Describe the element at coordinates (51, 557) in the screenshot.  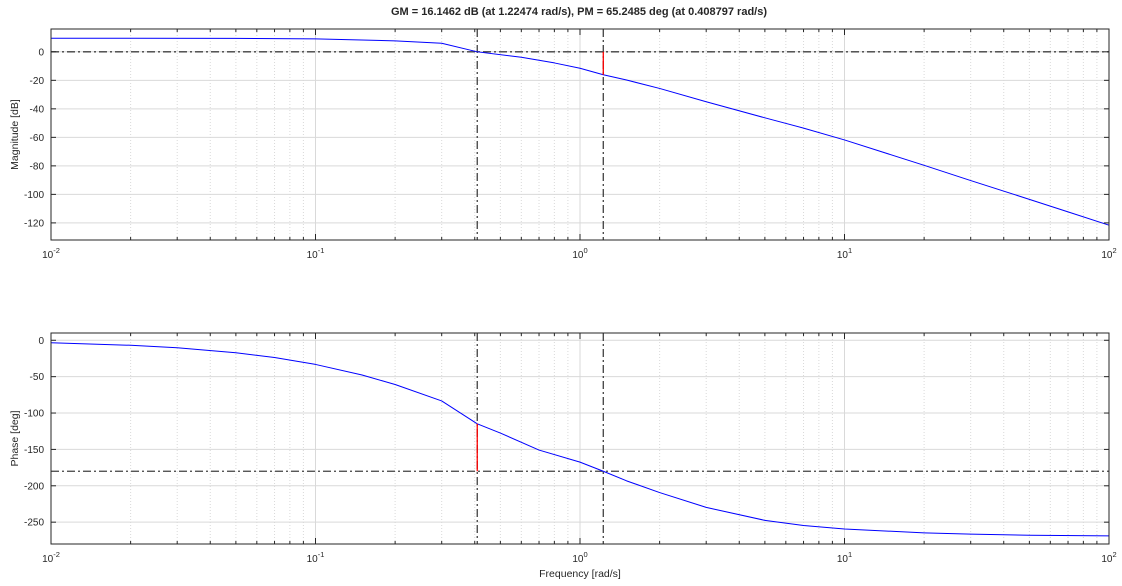
I see `phase-xtick-label: 10⁻²` at that location.